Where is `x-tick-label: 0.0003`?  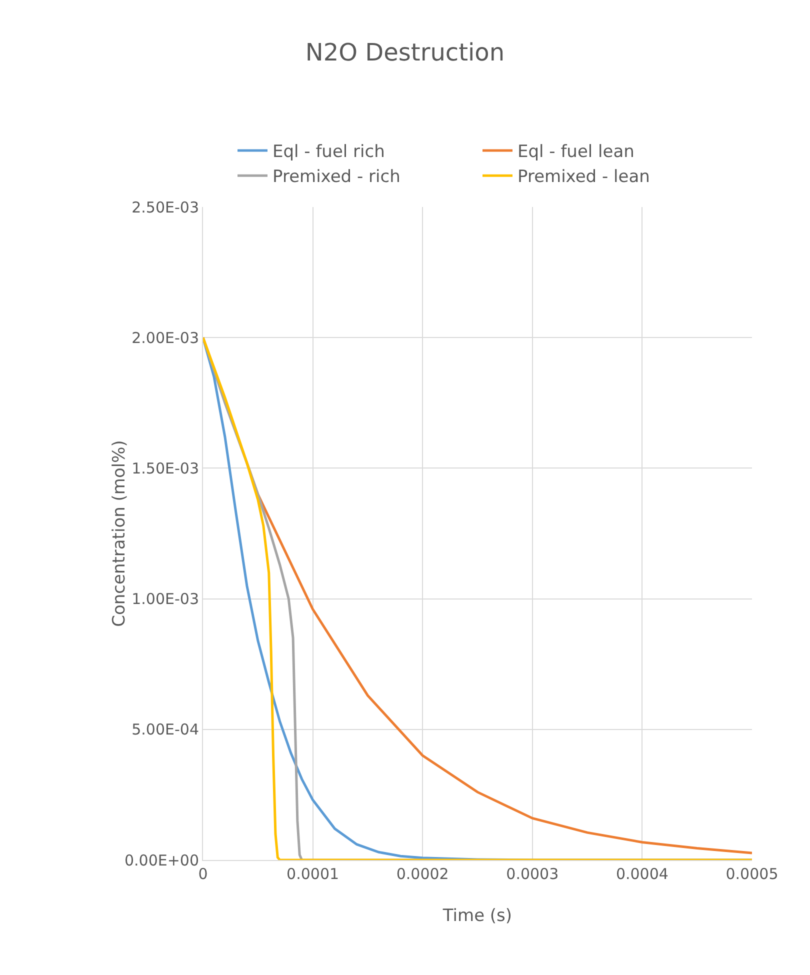 x-tick-label: 0.0003 is located at coordinates (532, 874).